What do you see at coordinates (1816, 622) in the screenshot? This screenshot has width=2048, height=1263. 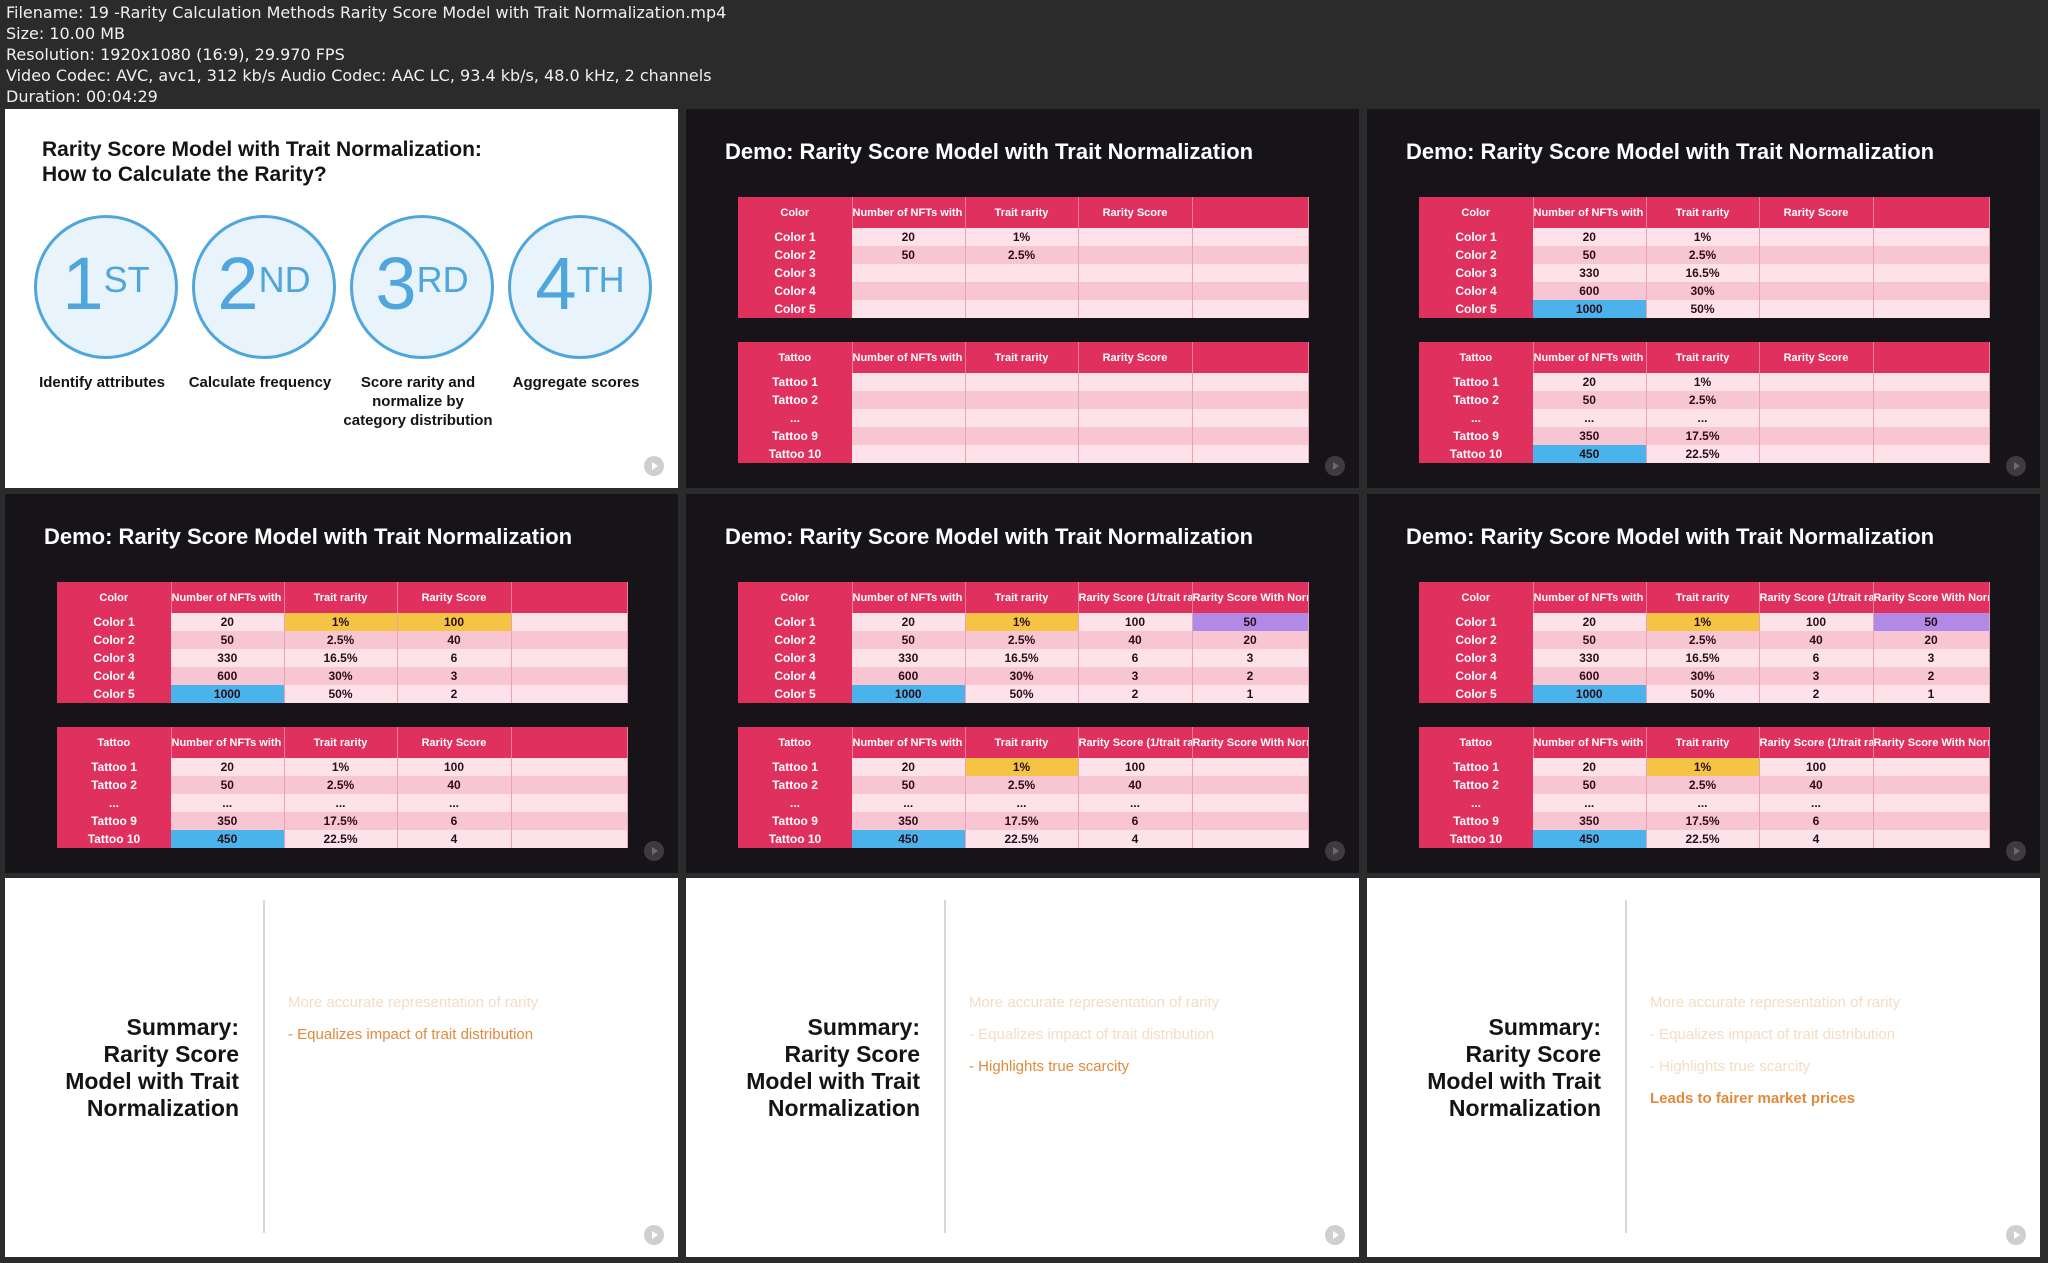 I see `rarity-score-cell: 100` at bounding box center [1816, 622].